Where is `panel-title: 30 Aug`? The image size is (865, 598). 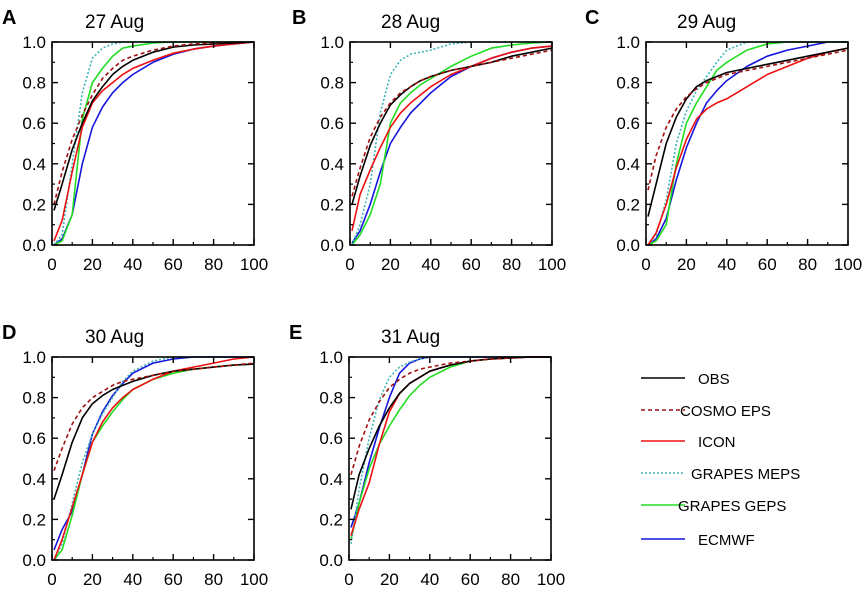 panel-title: 30 Aug is located at coordinates (114, 337).